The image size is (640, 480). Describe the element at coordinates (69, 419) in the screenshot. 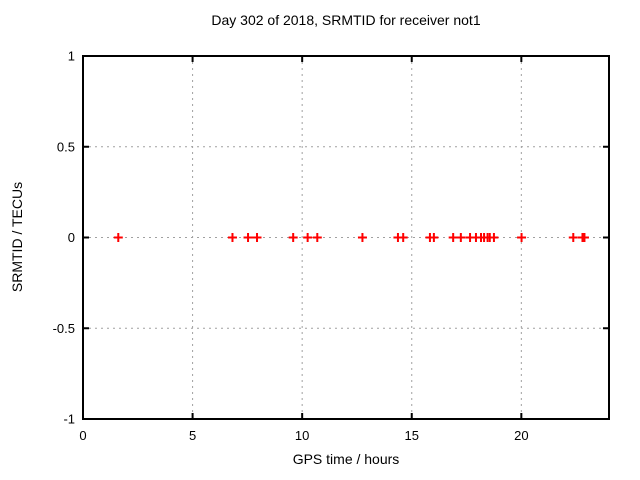

I see `y-tick-label: -1` at that location.